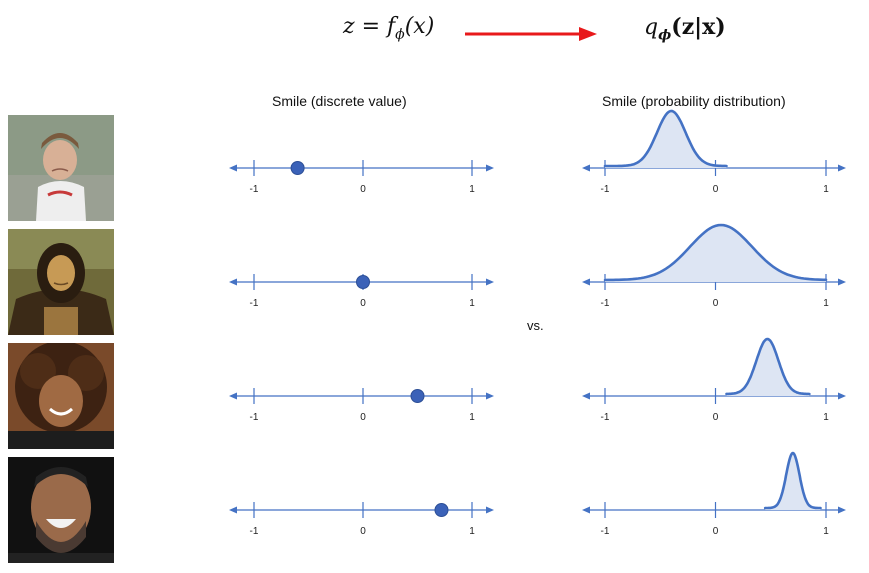 This screenshot has height=573, width=869. I want to click on axis-tick-label-dist-2-2: 1, so click(826, 417).